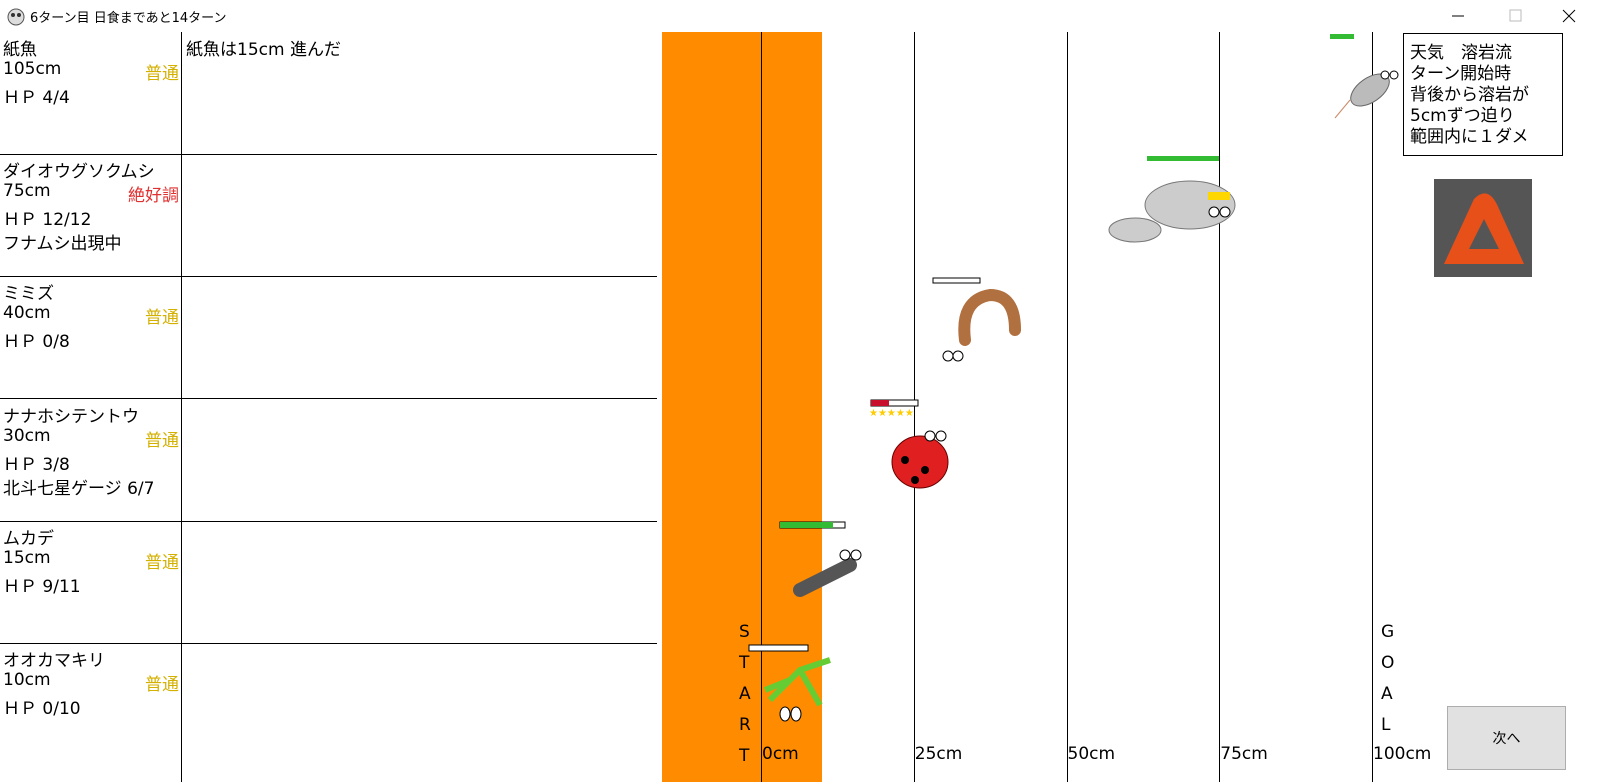 The width and height of the screenshot is (1602, 782). I want to click on start-letter: S, so click(744, 632).